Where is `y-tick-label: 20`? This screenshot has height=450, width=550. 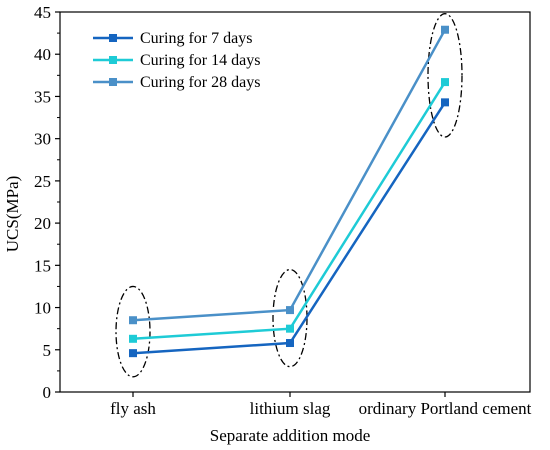
y-tick-label: 20 is located at coordinates (42, 223).